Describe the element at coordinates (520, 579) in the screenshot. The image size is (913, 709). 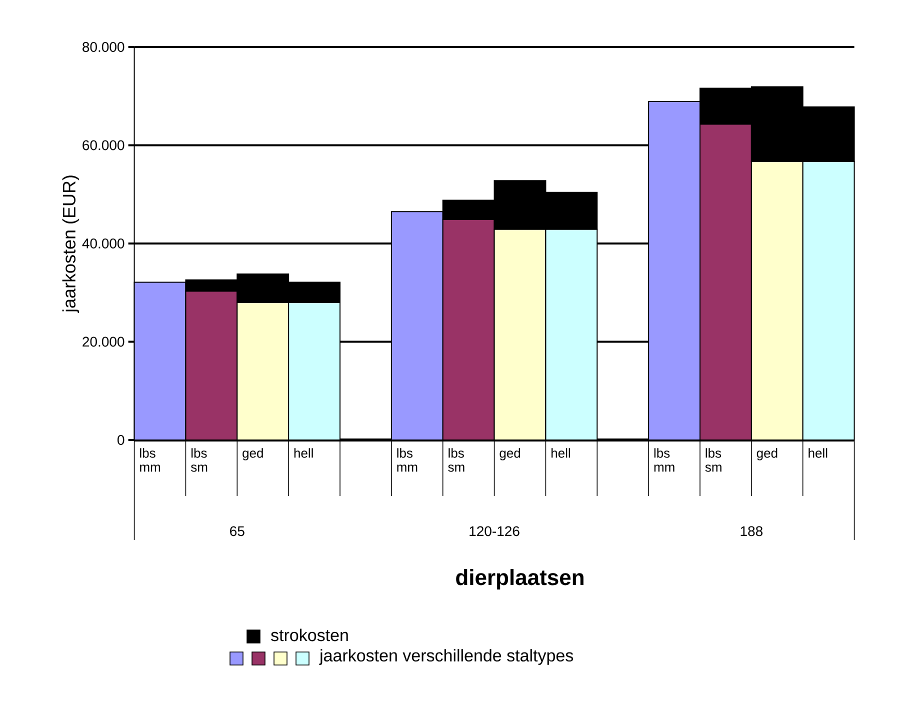
I see `x-axis-title: dierplaatsen` at that location.